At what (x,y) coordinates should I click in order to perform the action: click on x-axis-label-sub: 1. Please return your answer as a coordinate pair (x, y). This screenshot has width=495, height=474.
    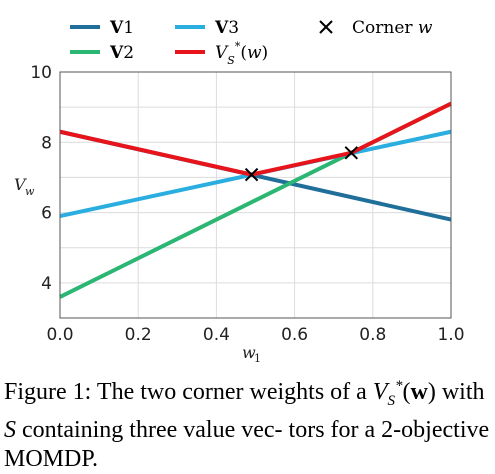
    Looking at the image, I should click on (257, 358).